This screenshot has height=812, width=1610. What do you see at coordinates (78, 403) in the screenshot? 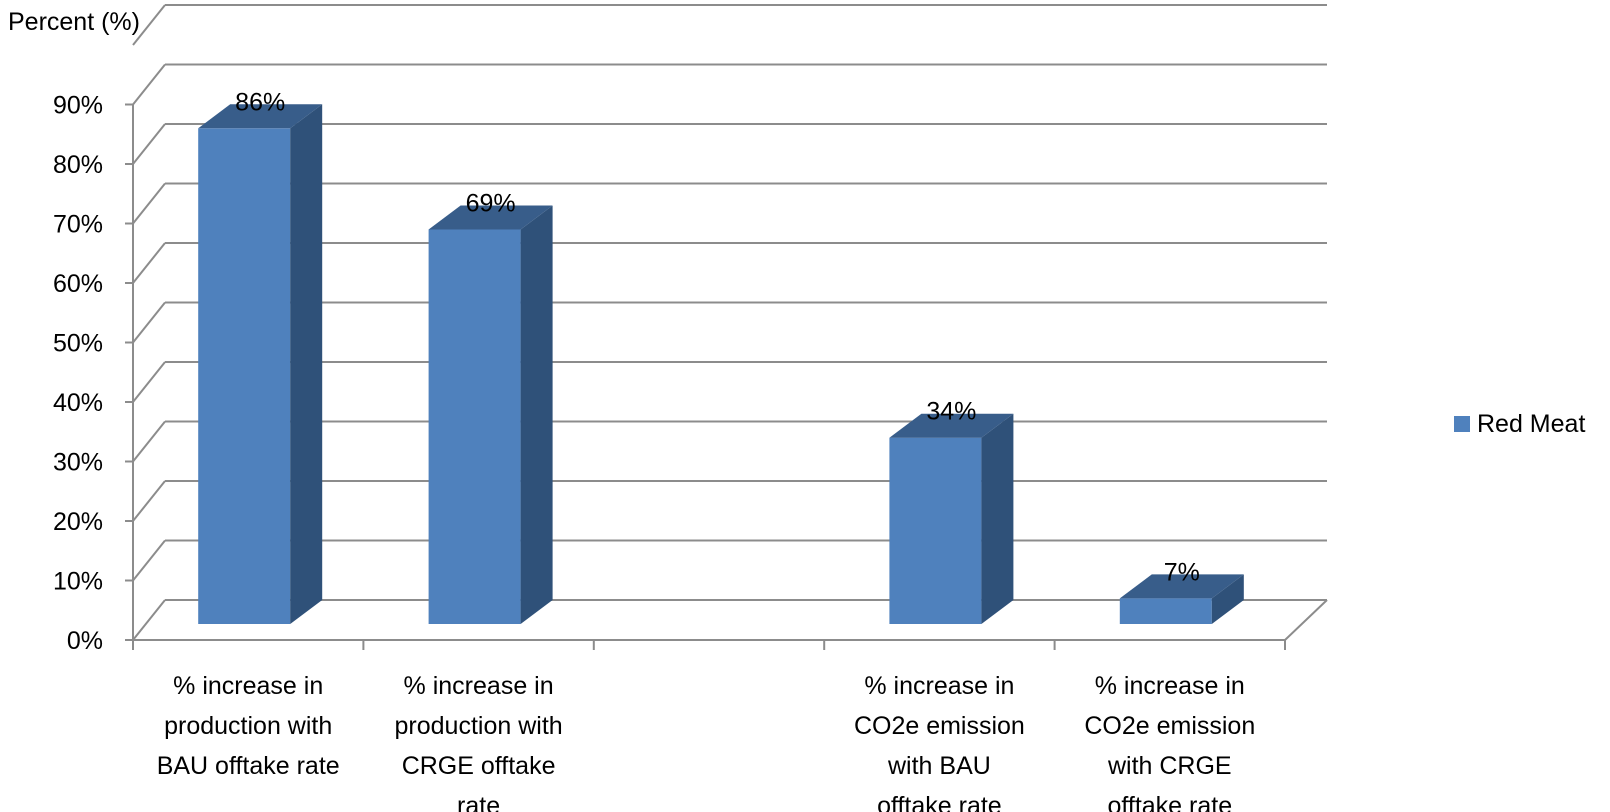
I see `y-tick-label: 40%` at bounding box center [78, 403].